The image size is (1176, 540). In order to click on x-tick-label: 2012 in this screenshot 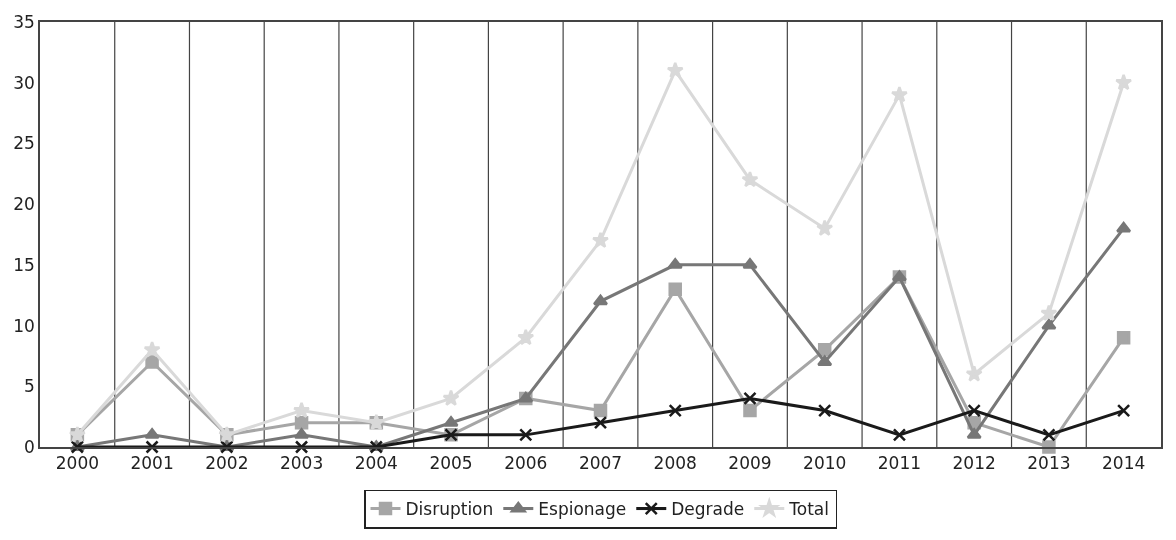, I will do `click(974, 463)`.